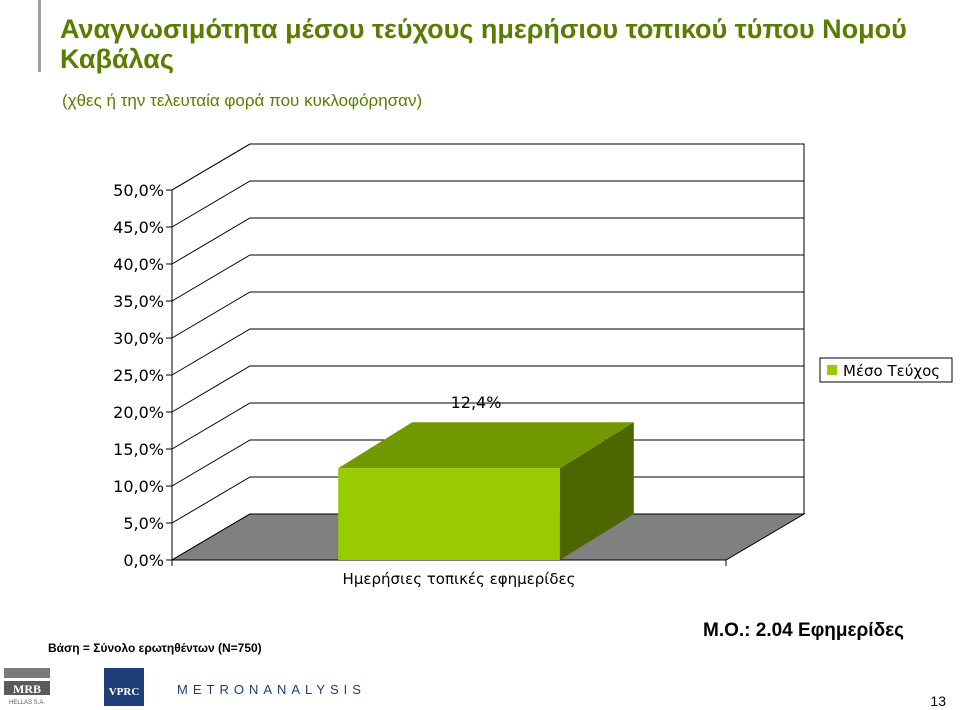 The height and width of the screenshot is (710, 960). I want to click on mrb-logo-subtext: HELLAS S.A., so click(27, 703).